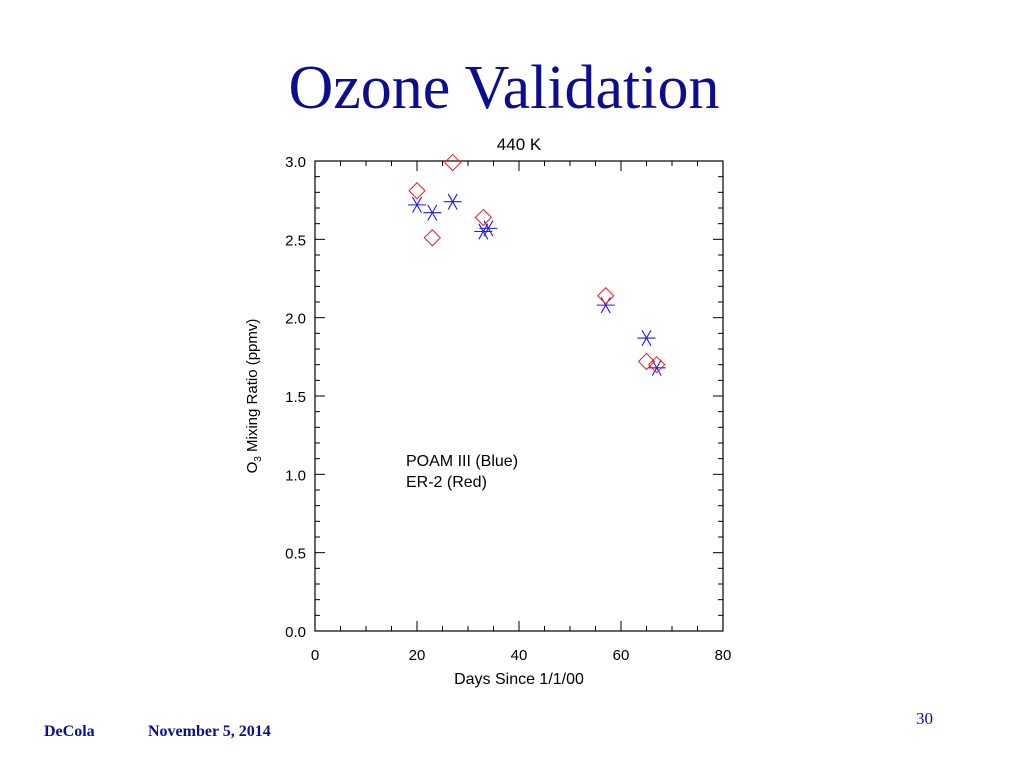 The width and height of the screenshot is (1024, 768). What do you see at coordinates (417, 655) in the screenshot?
I see `x-tick-label: 20` at bounding box center [417, 655].